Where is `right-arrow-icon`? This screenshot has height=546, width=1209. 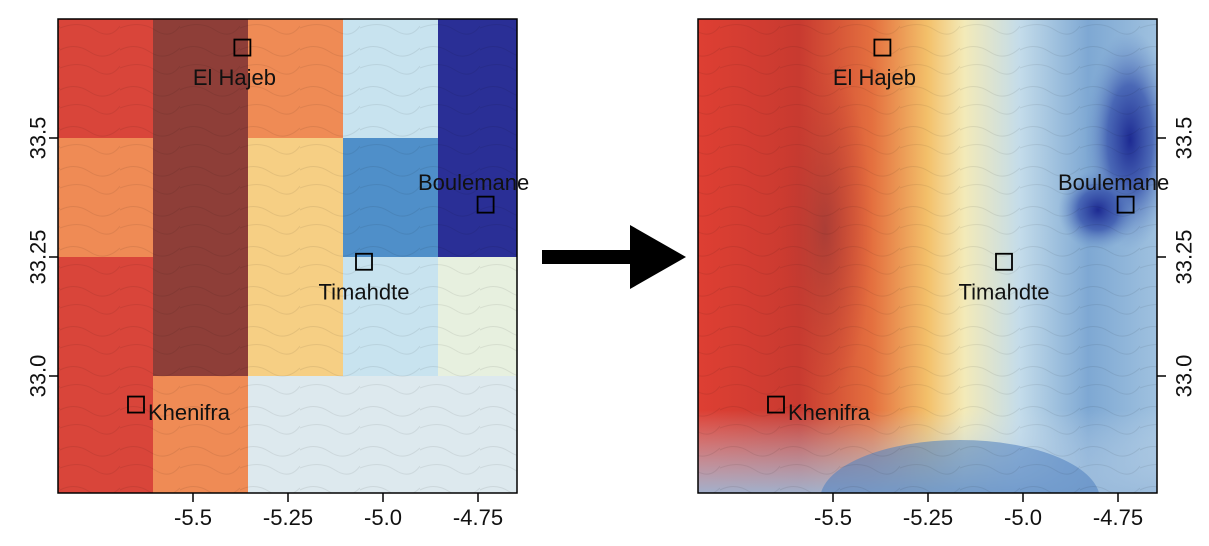 right-arrow-icon is located at coordinates (614, 257).